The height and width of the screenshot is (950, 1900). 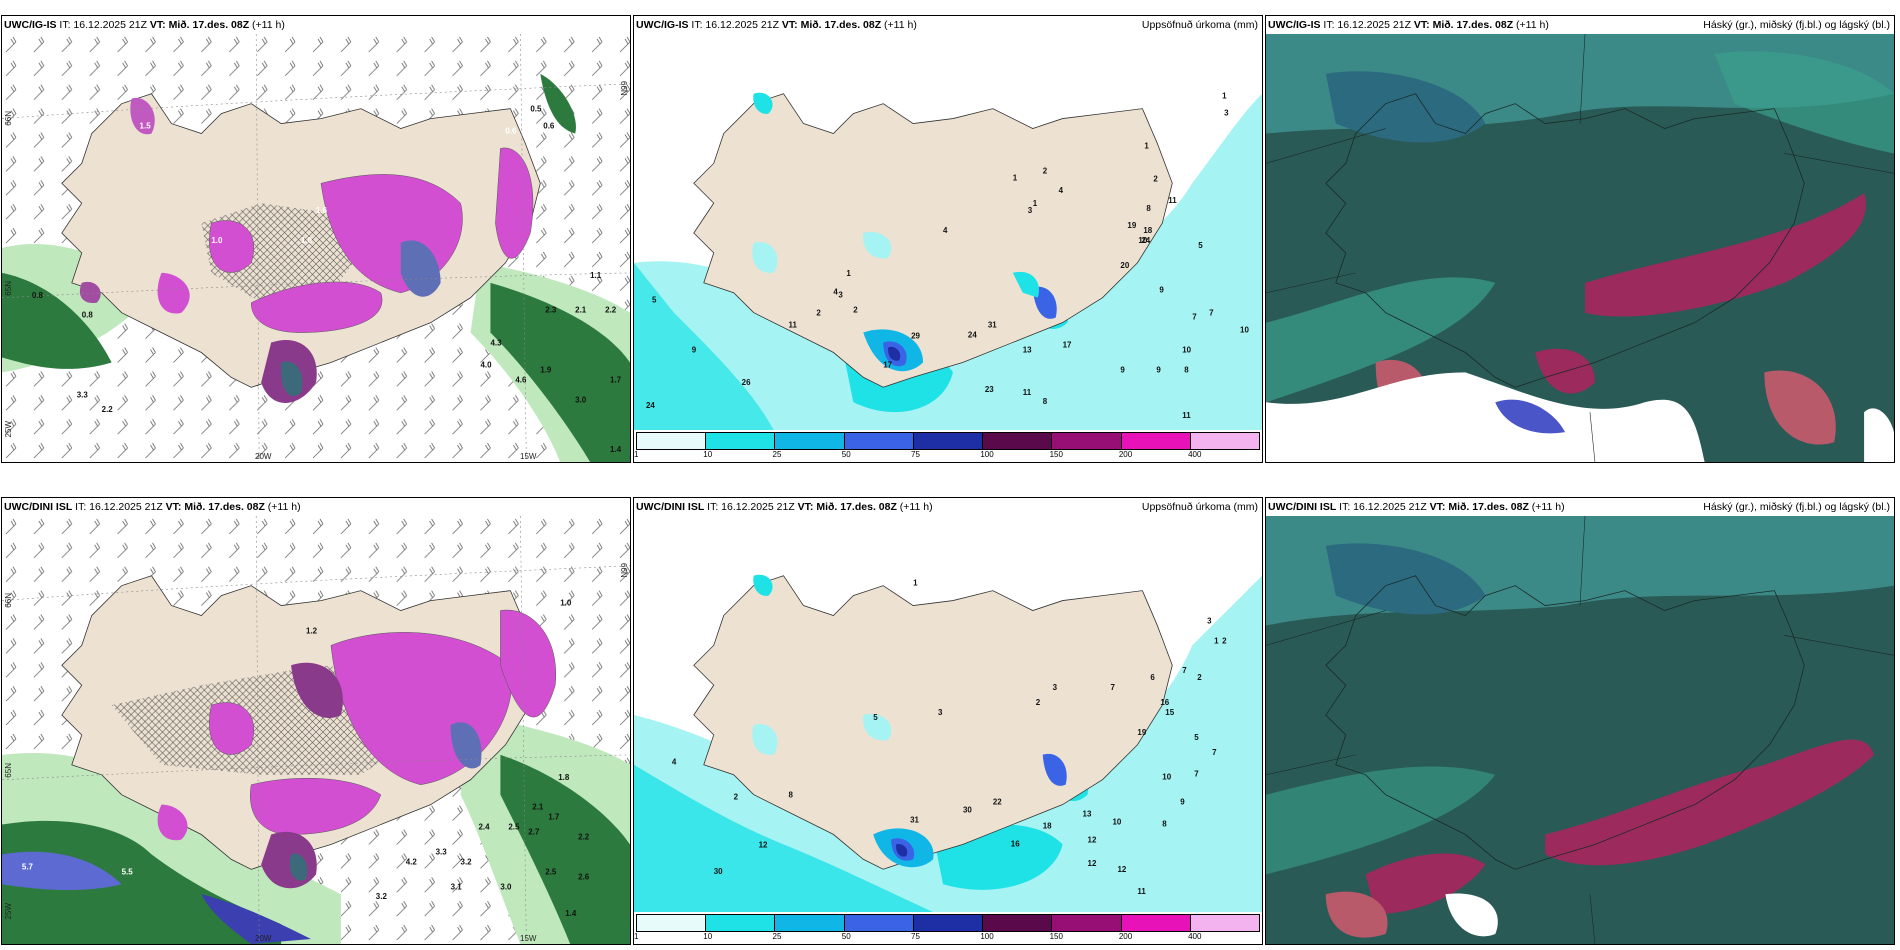 I want to click on precip-value: 30, so click(x=967, y=810).